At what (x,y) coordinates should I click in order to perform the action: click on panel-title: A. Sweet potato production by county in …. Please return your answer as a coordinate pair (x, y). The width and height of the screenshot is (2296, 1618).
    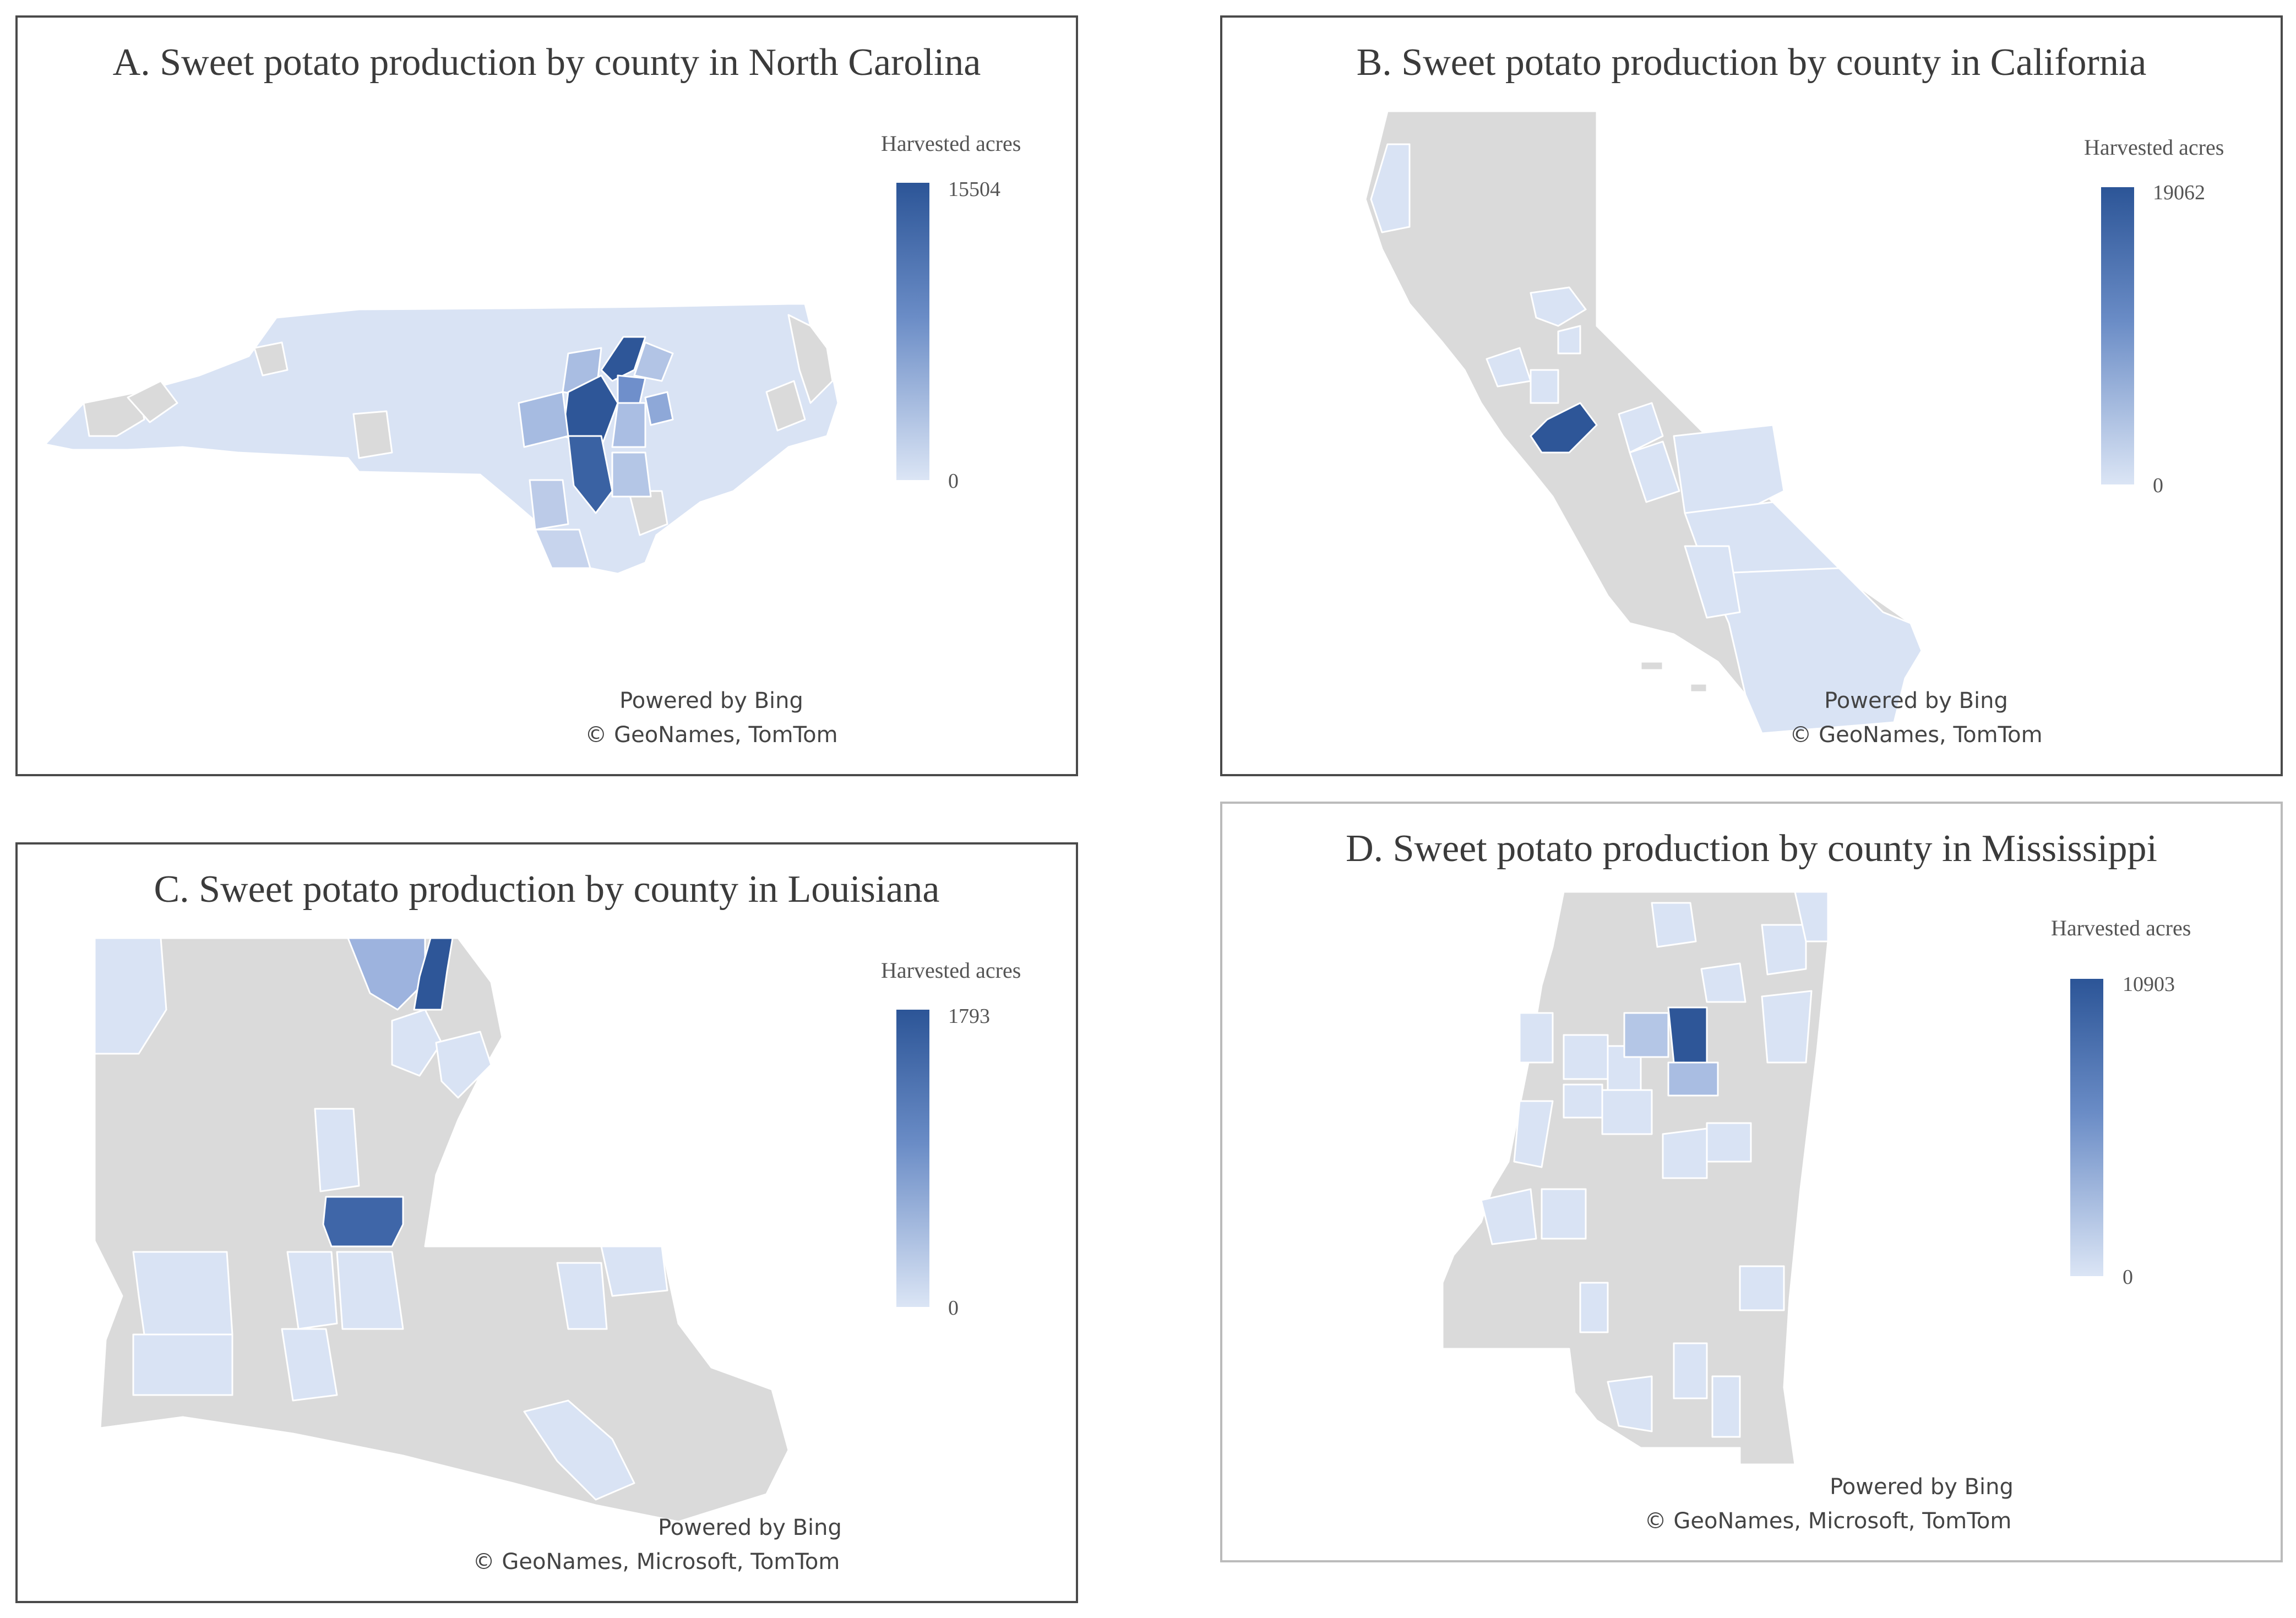
    Looking at the image, I should click on (546, 62).